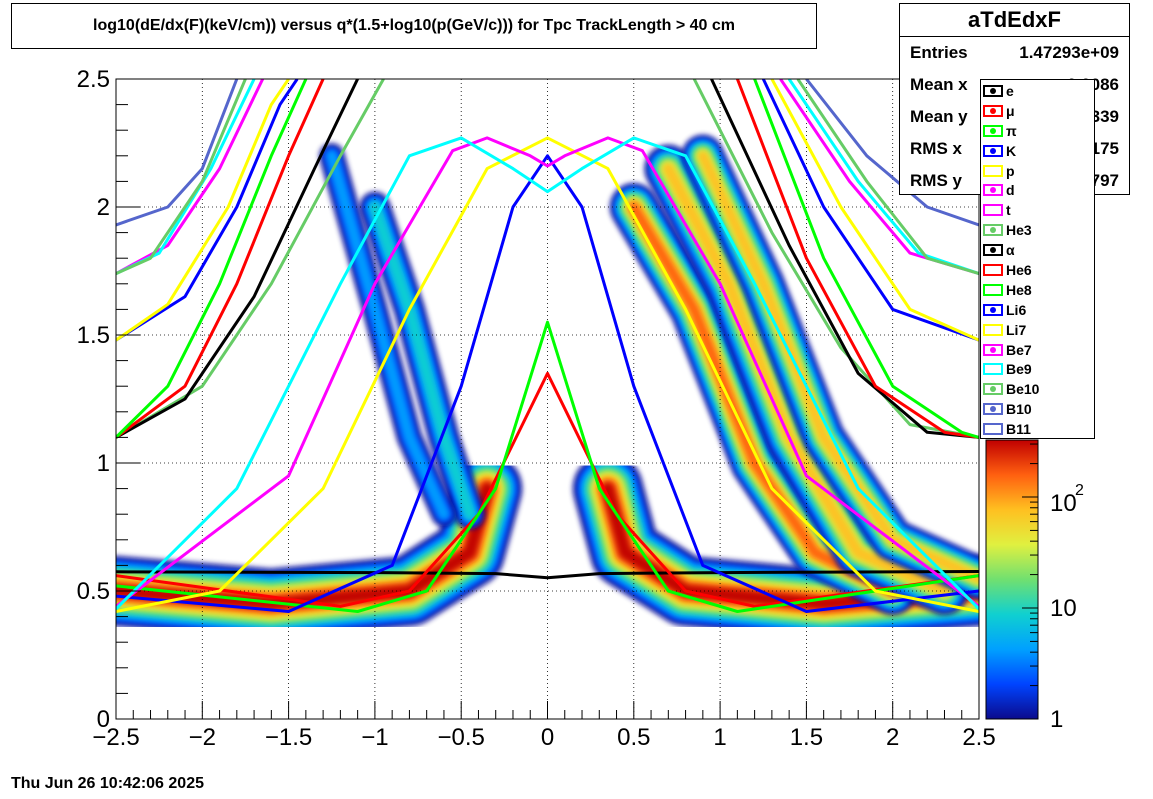 Image resolution: width=1153 pixels, height=799 pixels. Describe the element at coordinates (1010, 250) in the screenshot. I see `legend-label: α` at that location.